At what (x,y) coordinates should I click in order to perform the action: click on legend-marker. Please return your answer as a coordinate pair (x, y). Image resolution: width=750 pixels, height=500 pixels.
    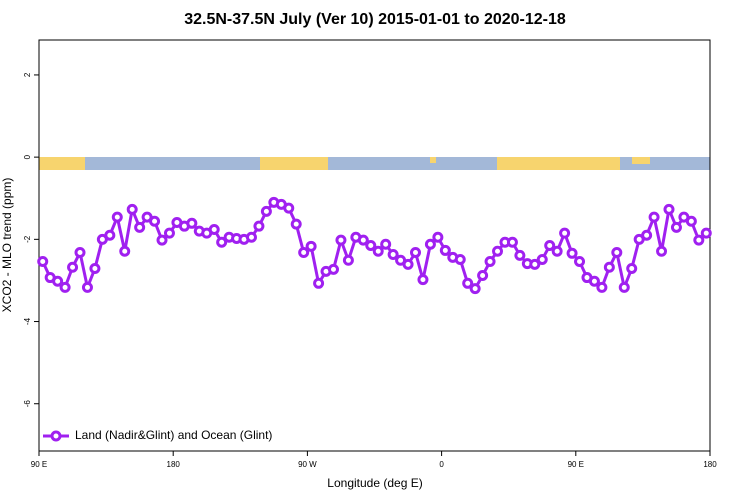
    Looking at the image, I should click on (56, 436).